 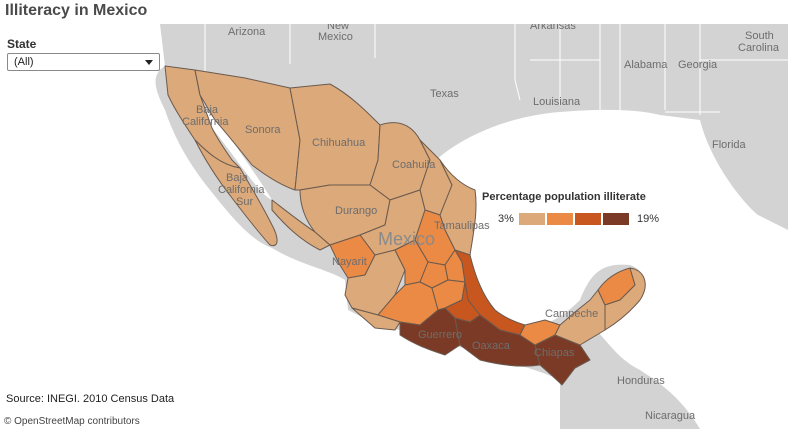 What do you see at coordinates (149, 62) in the screenshot?
I see `chevron-down-icon` at bounding box center [149, 62].